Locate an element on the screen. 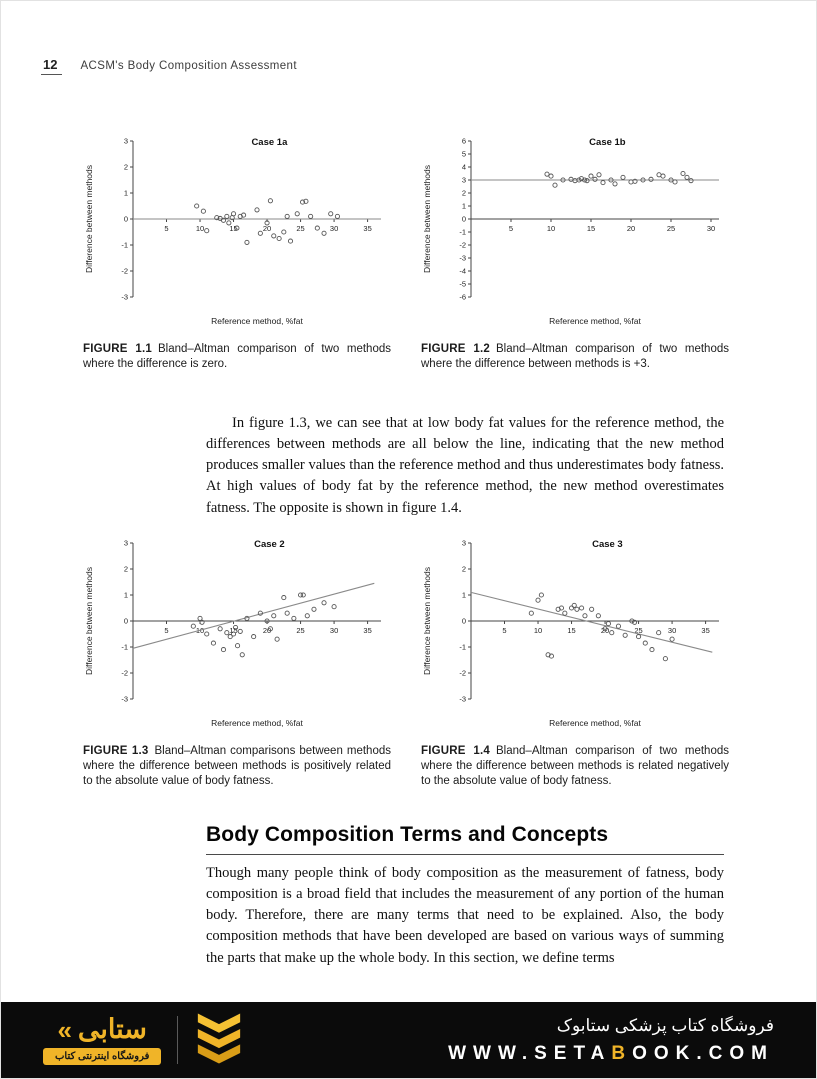 The height and width of the screenshot is (1079, 817). figure-label: FIGURE 1.4 is located at coordinates (456, 751).